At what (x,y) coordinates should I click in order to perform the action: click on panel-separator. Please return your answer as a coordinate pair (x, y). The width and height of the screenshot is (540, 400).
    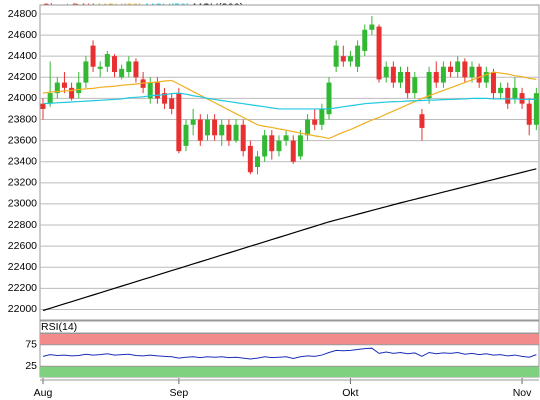
    Looking at the image, I should click on (289, 327).